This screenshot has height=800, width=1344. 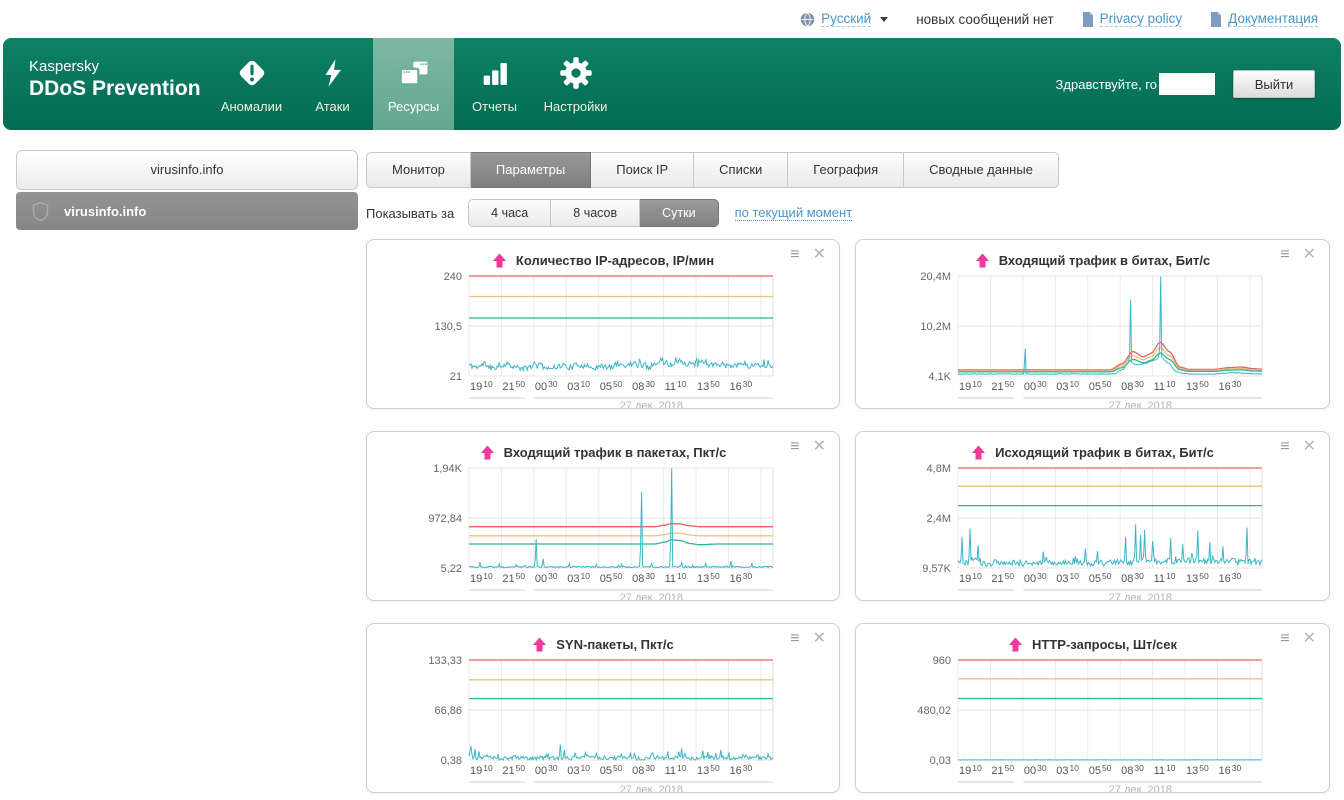 What do you see at coordinates (453, 277) in the screenshot?
I see `svg-text: 240` at bounding box center [453, 277].